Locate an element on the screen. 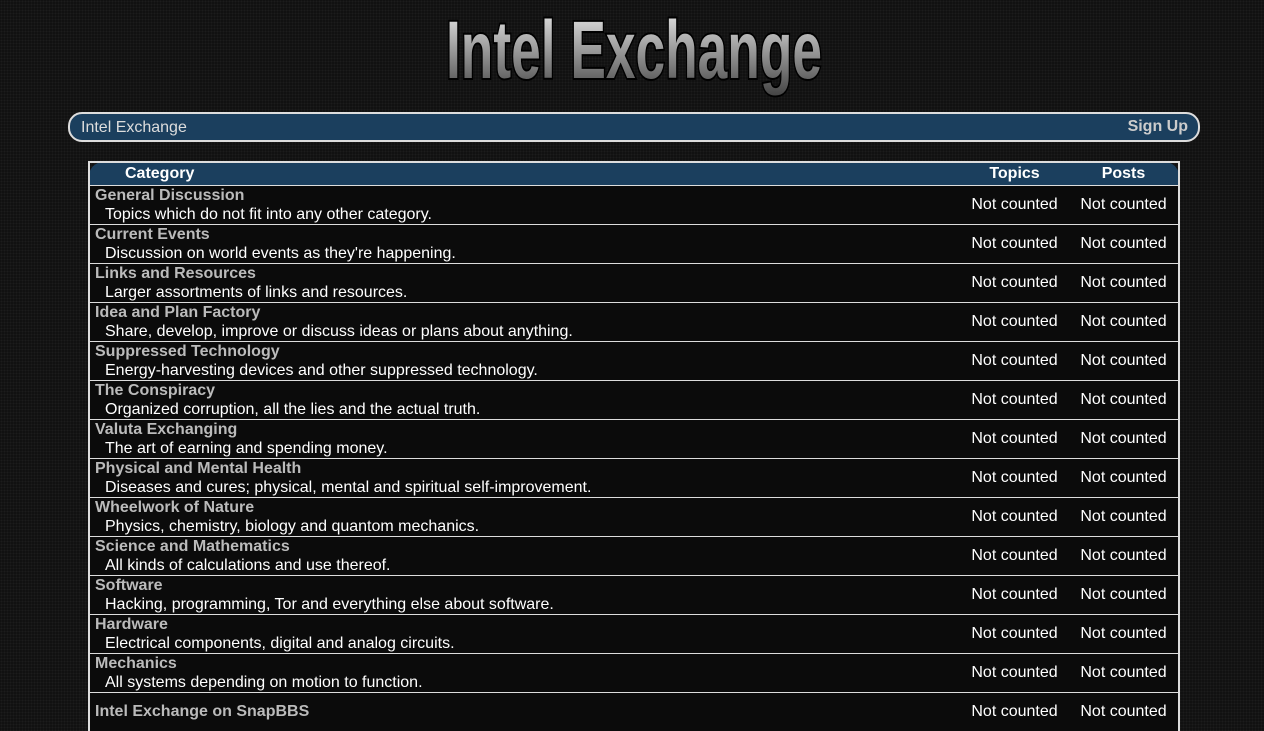 The image size is (1264, 731). logo-text: Intel Exchange is located at coordinates (634, 51).